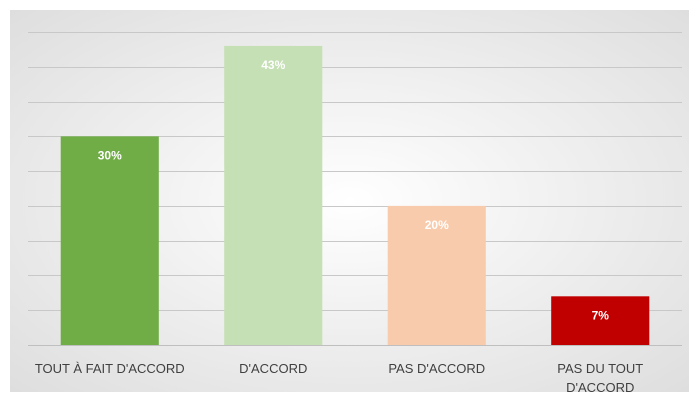  Describe the element at coordinates (601, 315) in the screenshot. I see `data-label: 7%` at that location.